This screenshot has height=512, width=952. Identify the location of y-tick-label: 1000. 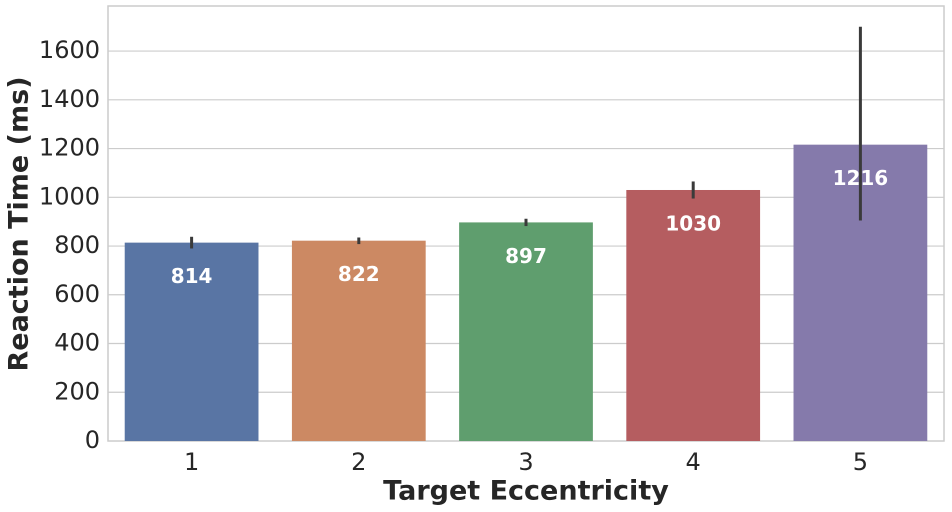
(69, 196).